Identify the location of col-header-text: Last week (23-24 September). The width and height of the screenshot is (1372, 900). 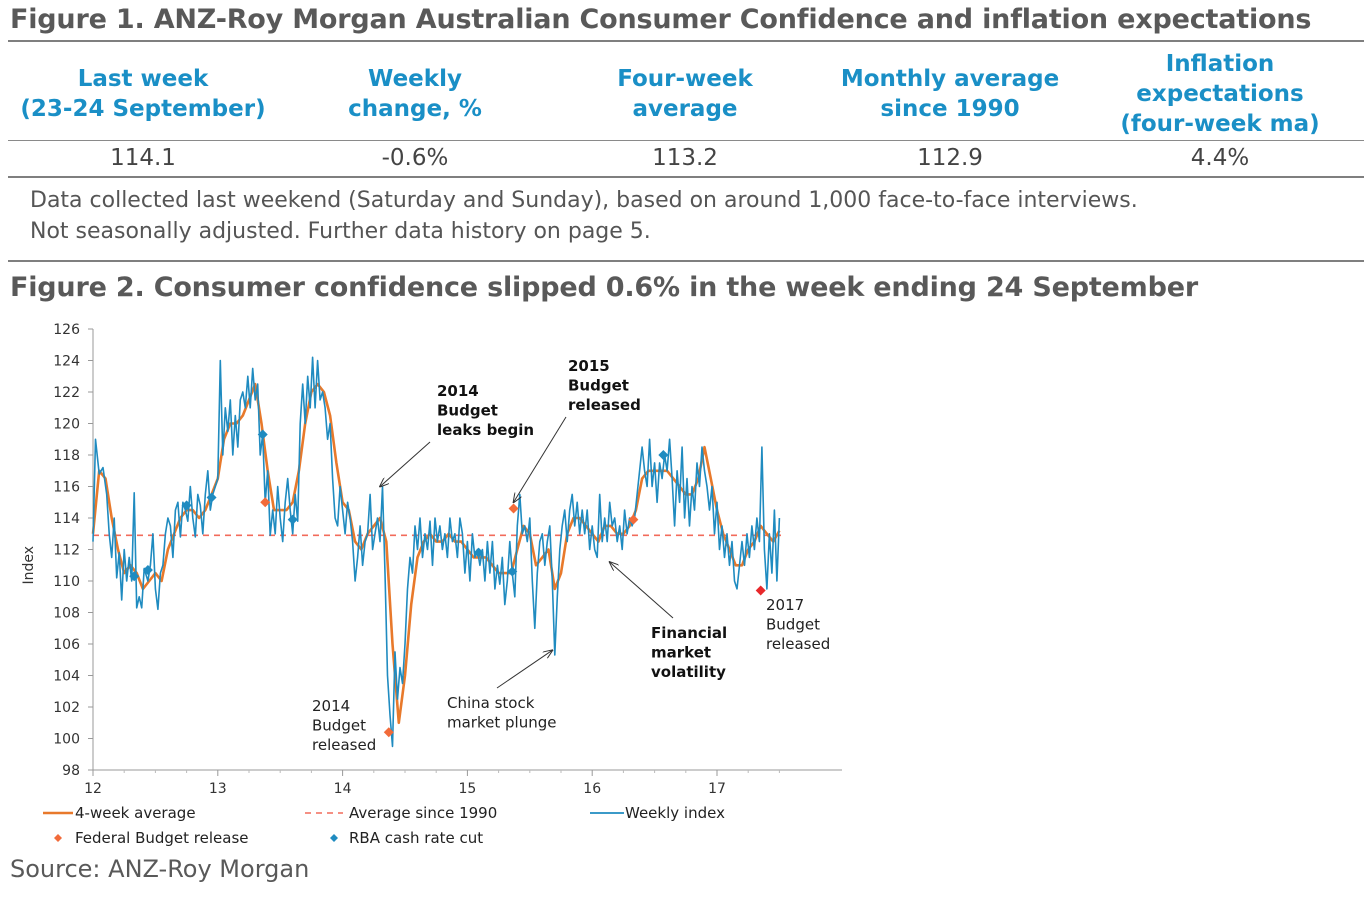
(143, 94).